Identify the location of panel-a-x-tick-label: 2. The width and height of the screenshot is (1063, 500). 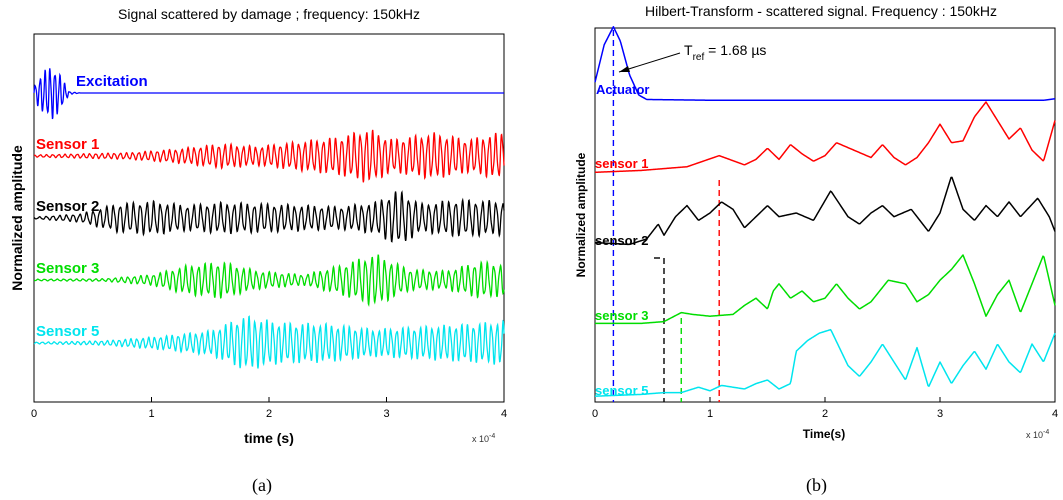
(269, 414).